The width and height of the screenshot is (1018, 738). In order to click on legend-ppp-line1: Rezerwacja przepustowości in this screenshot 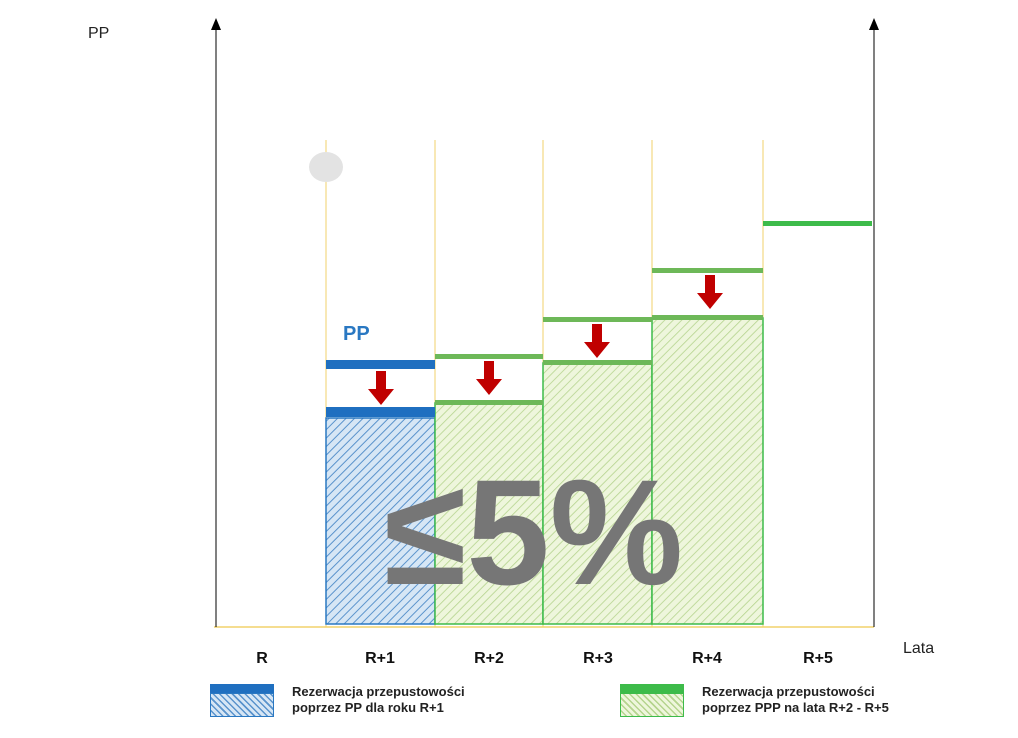, I will do `click(788, 691)`.